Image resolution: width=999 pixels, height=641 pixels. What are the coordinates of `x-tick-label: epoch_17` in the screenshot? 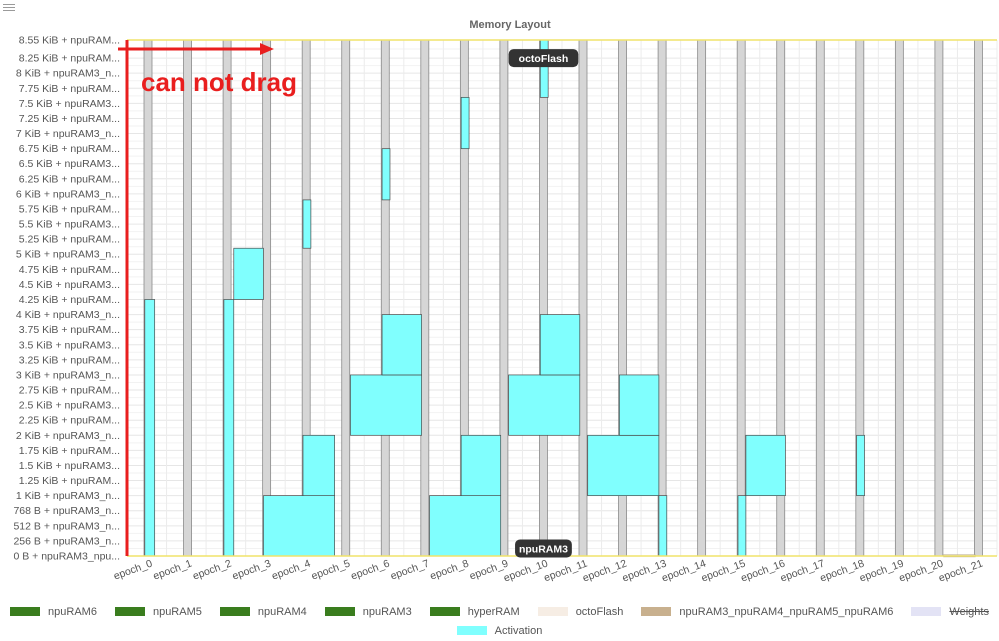 It's located at (803, 570).